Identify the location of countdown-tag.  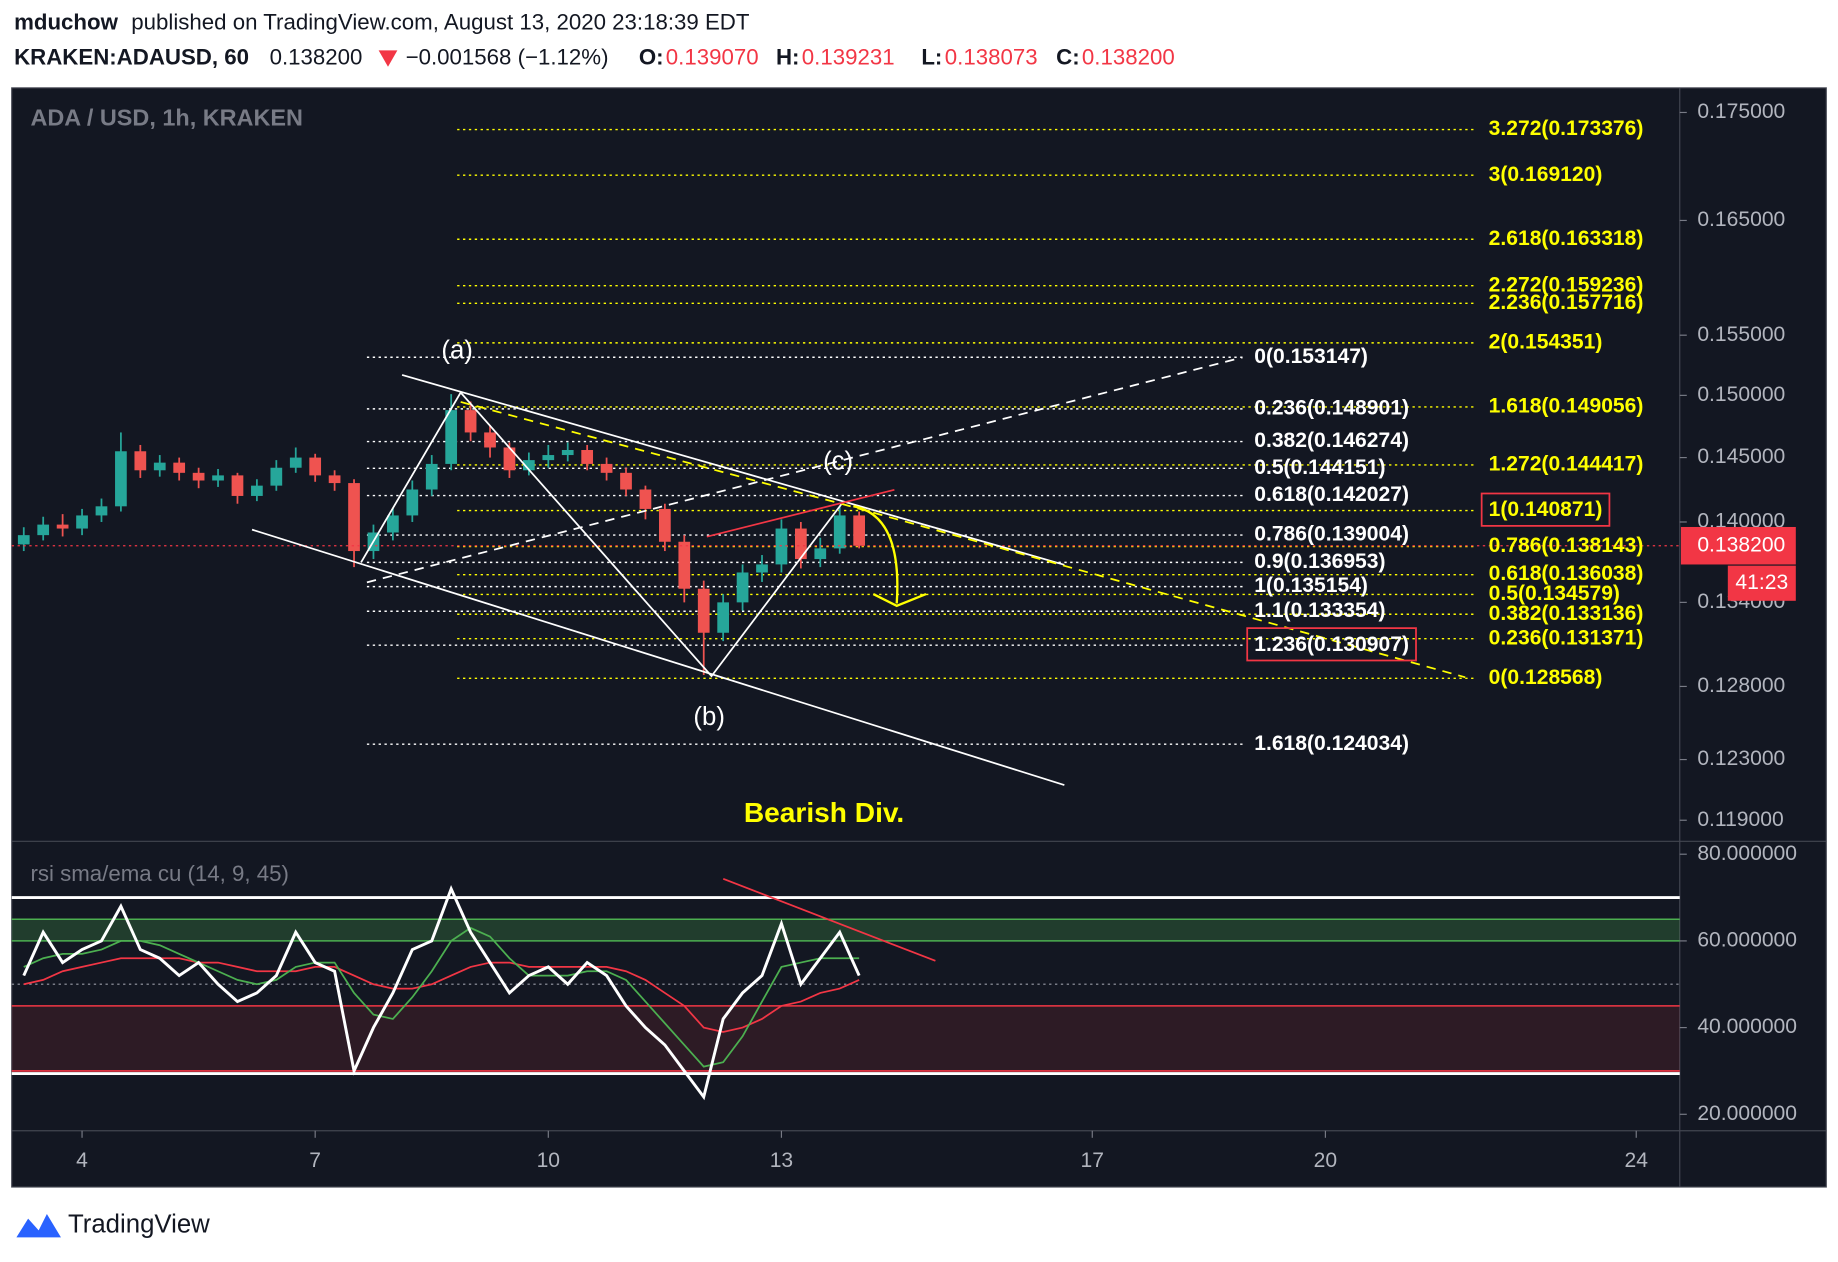
(1761, 583).